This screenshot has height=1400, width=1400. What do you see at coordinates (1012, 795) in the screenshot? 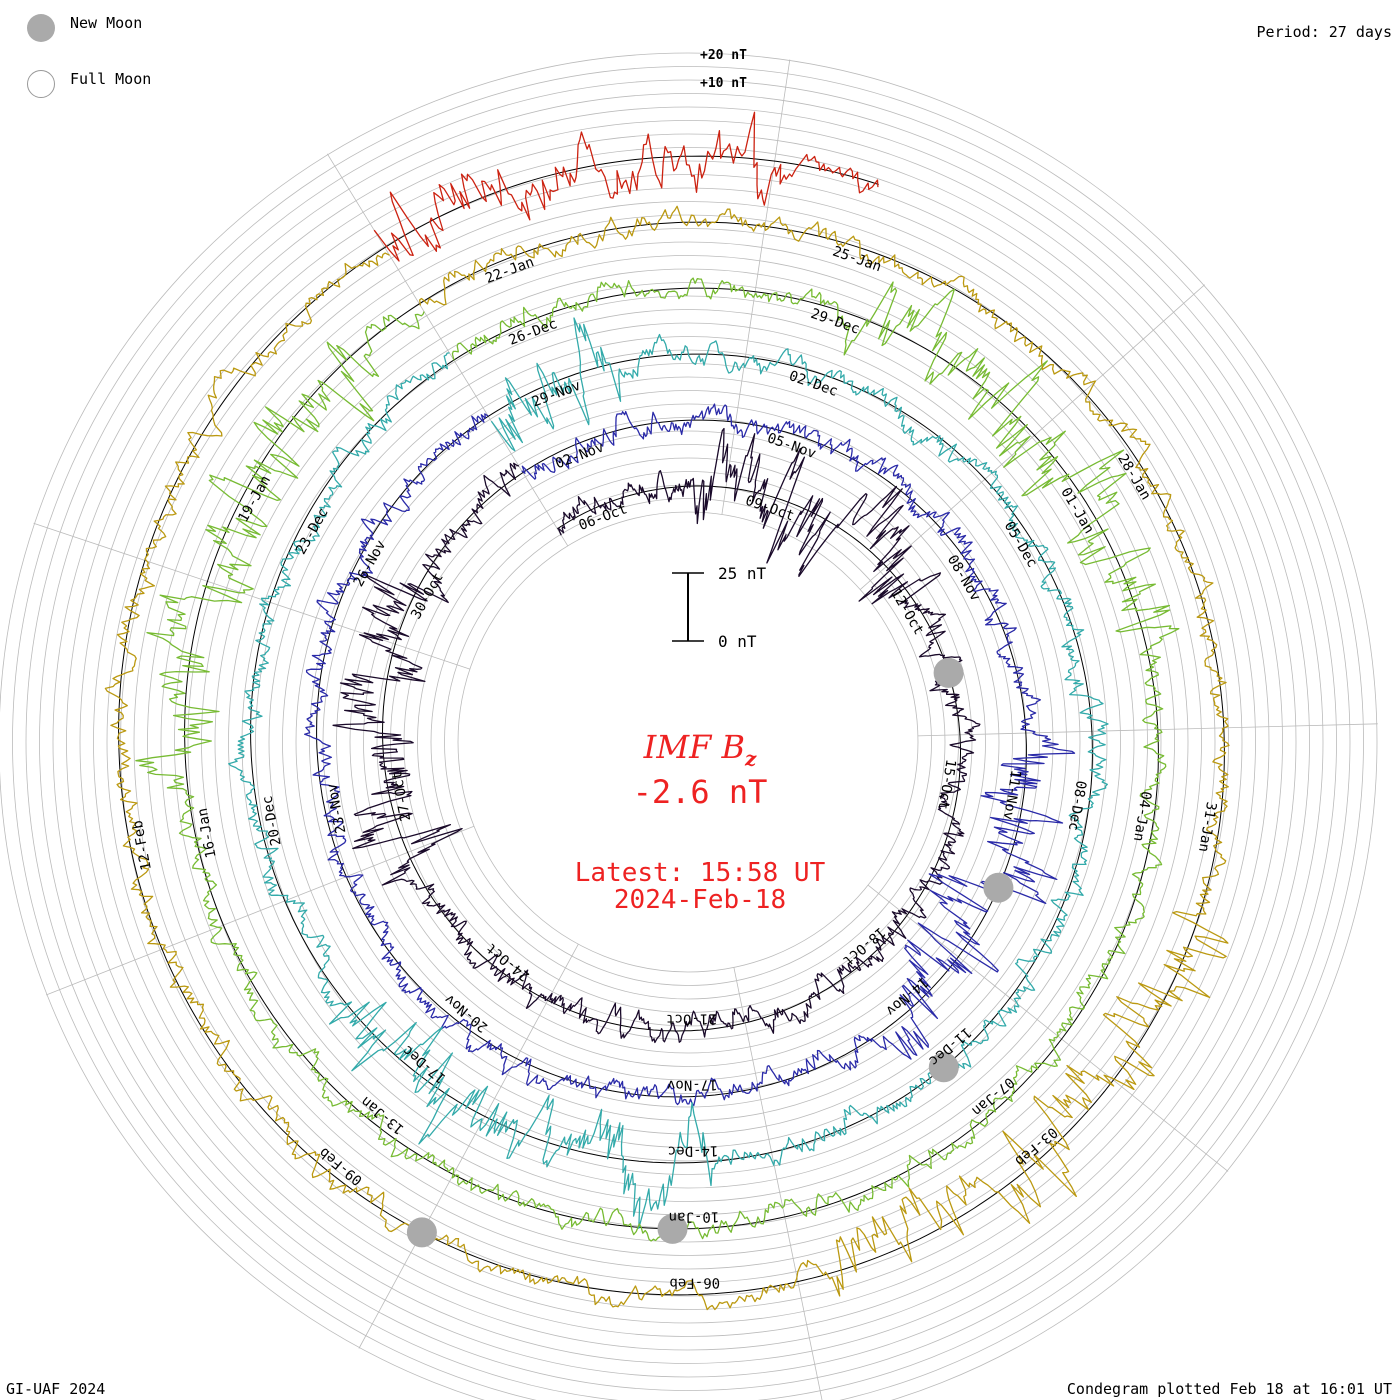
I see `date-label: 11-Nov` at bounding box center [1012, 795].